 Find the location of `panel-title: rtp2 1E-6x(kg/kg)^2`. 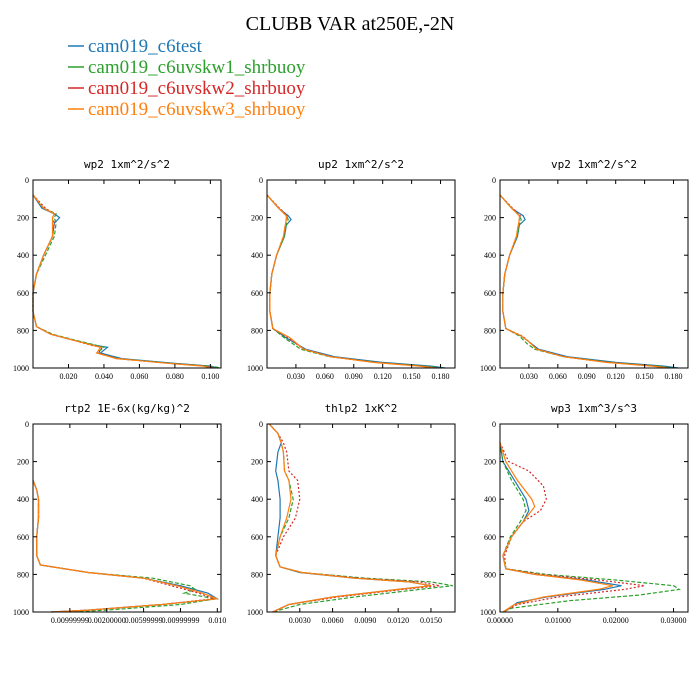

panel-title: rtp2 1E-6x(kg/kg)^2 is located at coordinates (127, 408).